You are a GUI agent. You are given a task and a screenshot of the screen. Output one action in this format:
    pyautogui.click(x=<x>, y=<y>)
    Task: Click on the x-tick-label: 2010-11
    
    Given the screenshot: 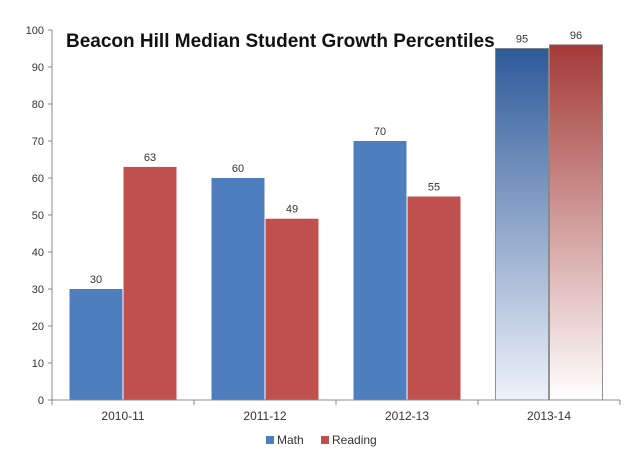 What is the action you would take?
    pyautogui.click(x=122, y=416)
    